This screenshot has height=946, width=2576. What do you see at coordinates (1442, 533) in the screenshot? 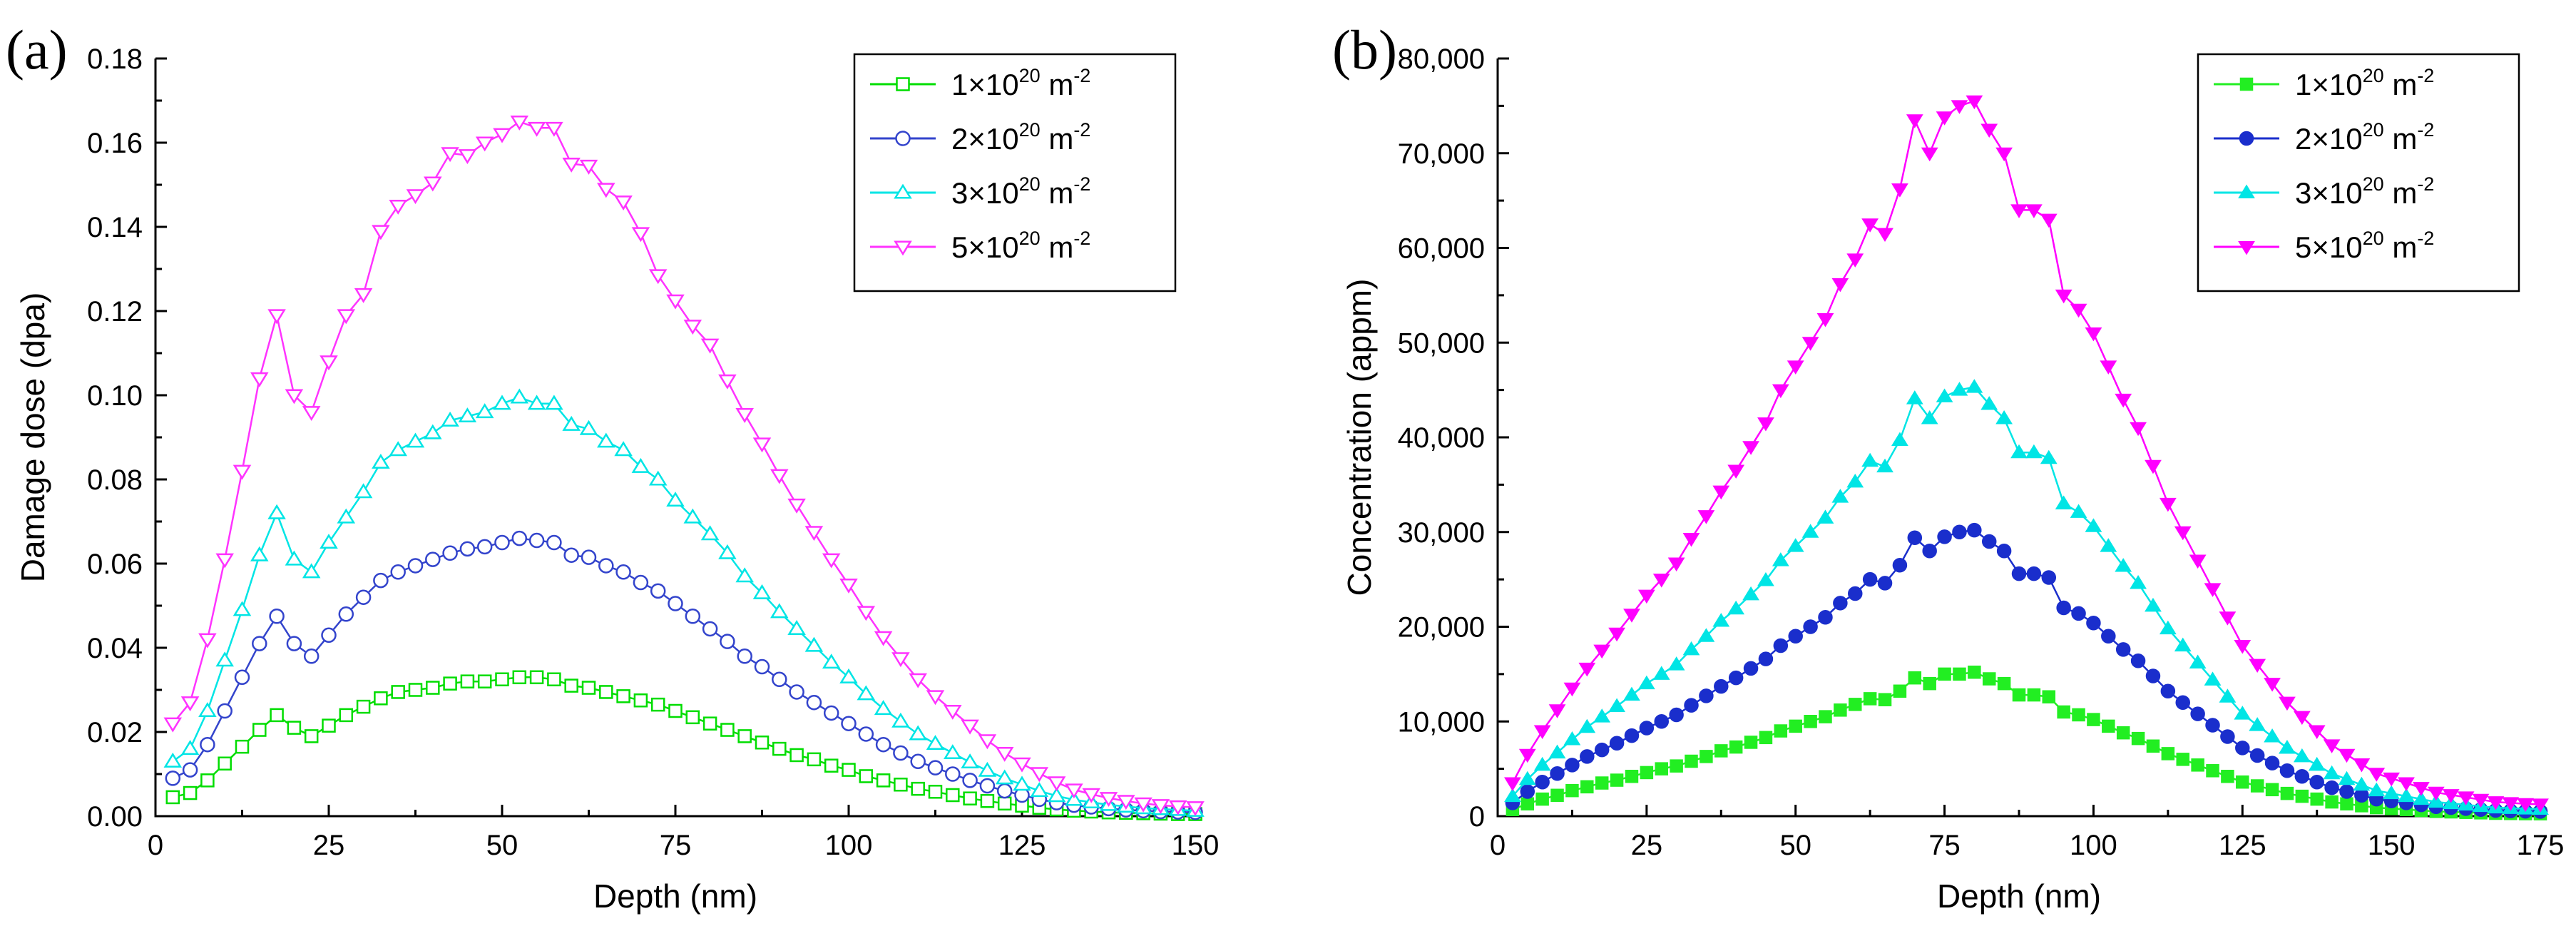
I see `y-tick-label: 30,000` at bounding box center [1442, 533].